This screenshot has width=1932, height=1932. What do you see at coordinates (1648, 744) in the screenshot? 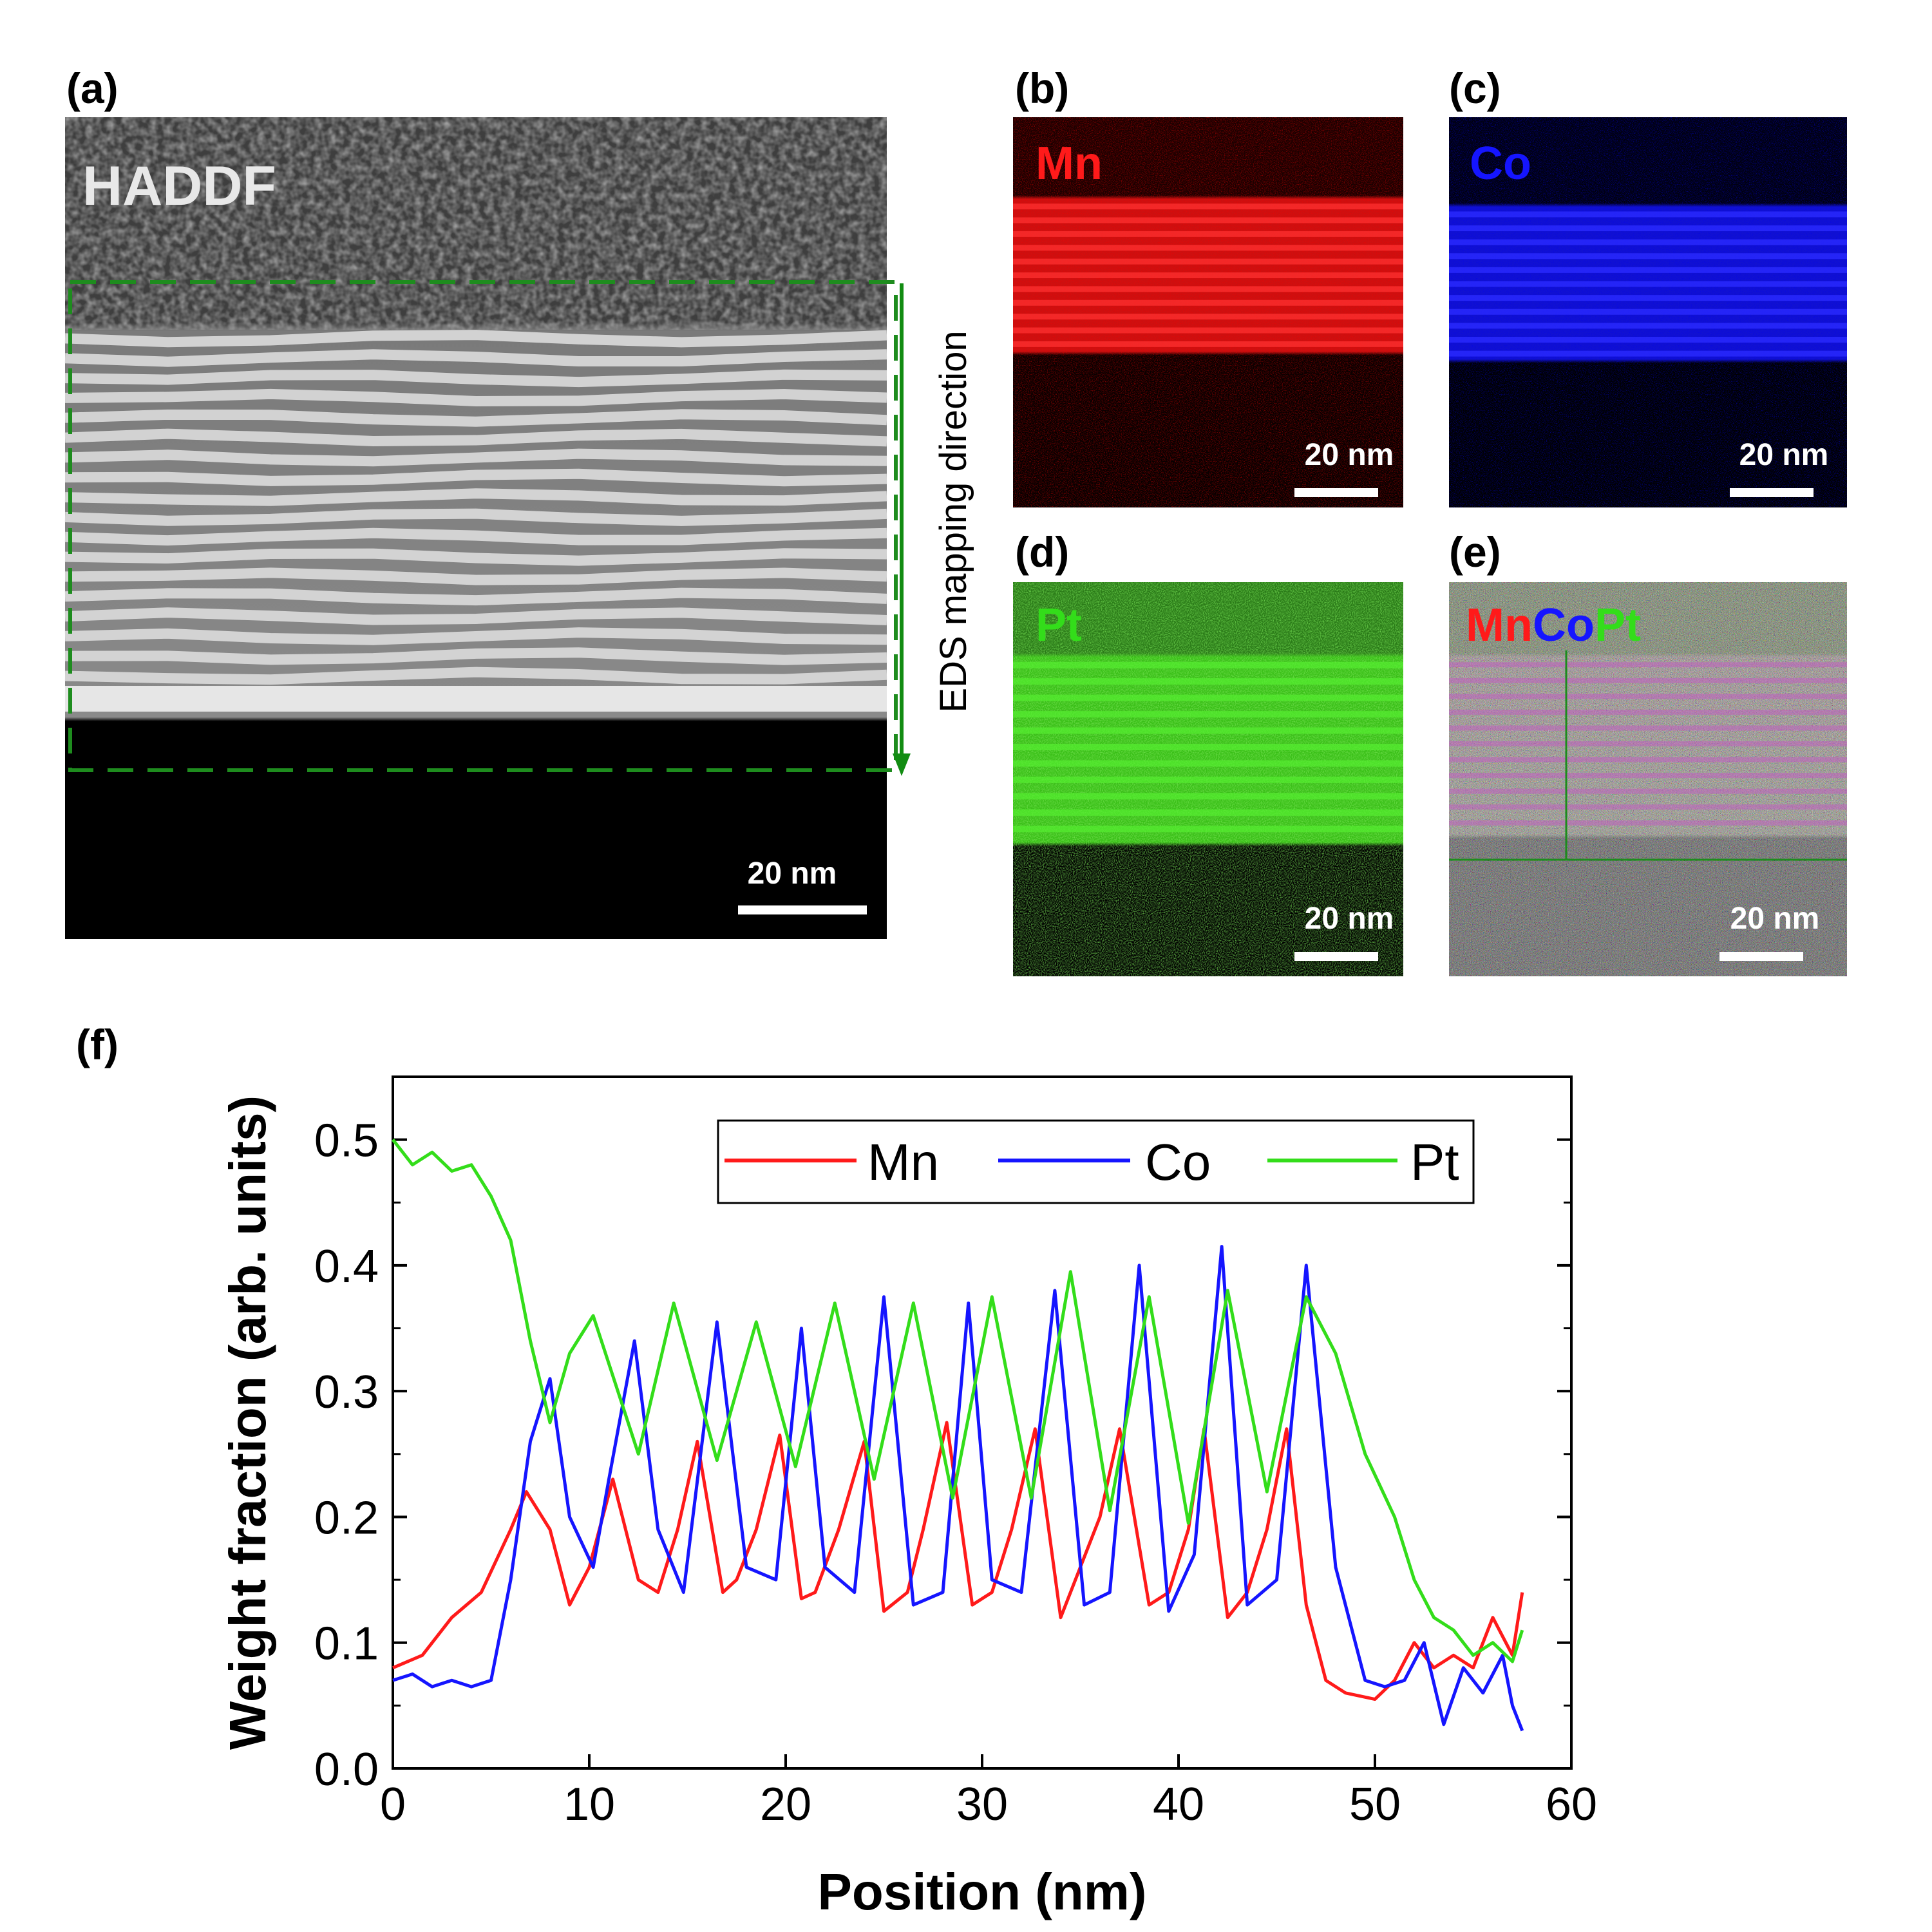
I see `combined-map-stripes` at bounding box center [1648, 744].